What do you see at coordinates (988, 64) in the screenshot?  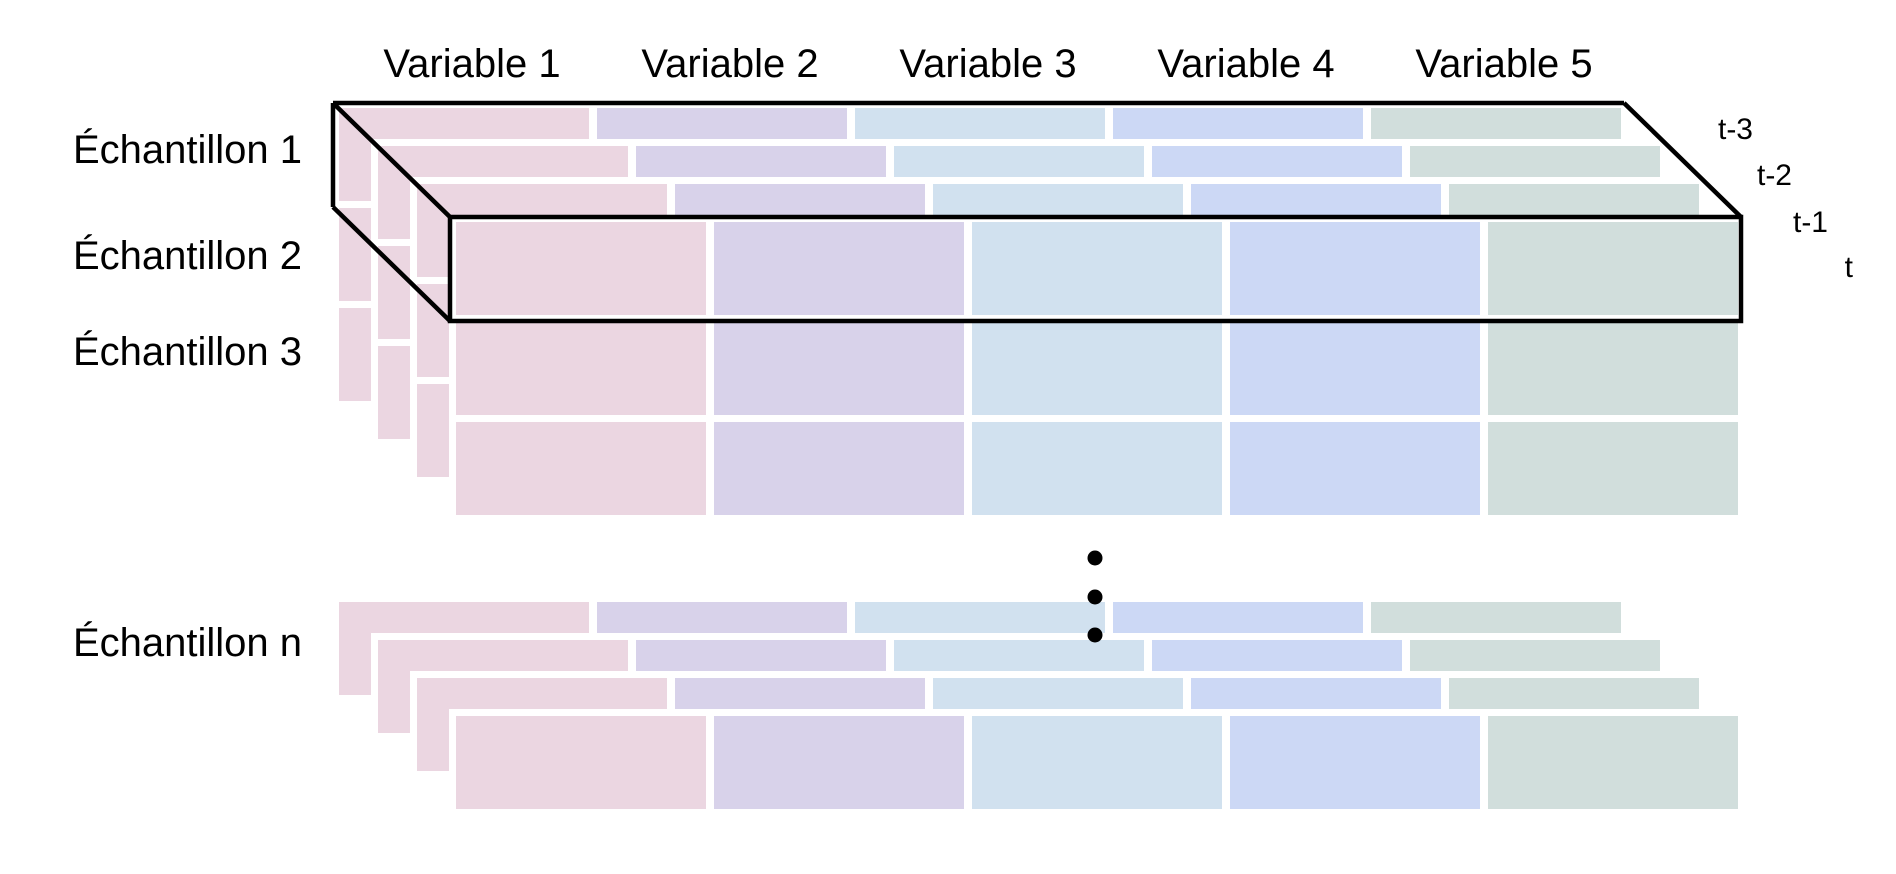 I see `variable-3-header: Variable 3` at bounding box center [988, 64].